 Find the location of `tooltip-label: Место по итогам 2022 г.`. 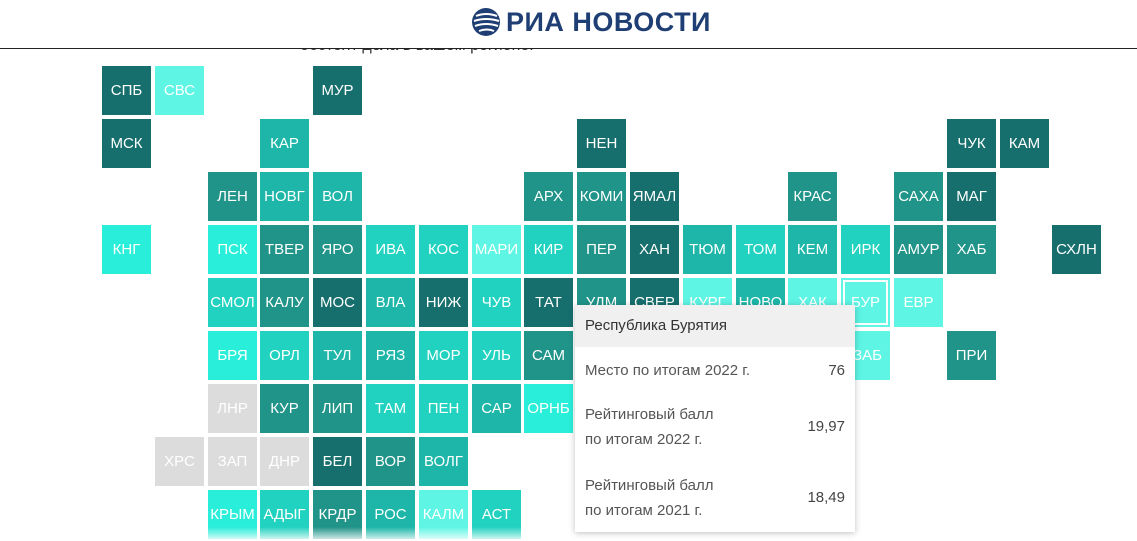

tooltip-label: Место по итогам 2022 г. is located at coordinates (668, 370).